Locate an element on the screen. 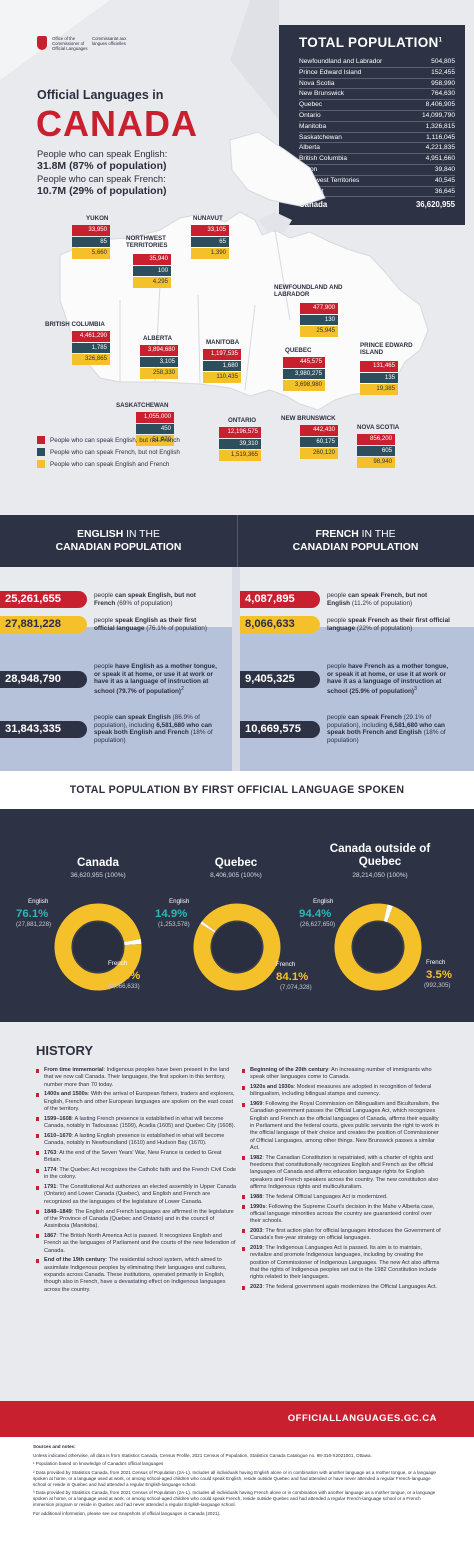 This screenshot has width=474, height=1551. nunavut-english-only: 33,105 is located at coordinates (210, 230).